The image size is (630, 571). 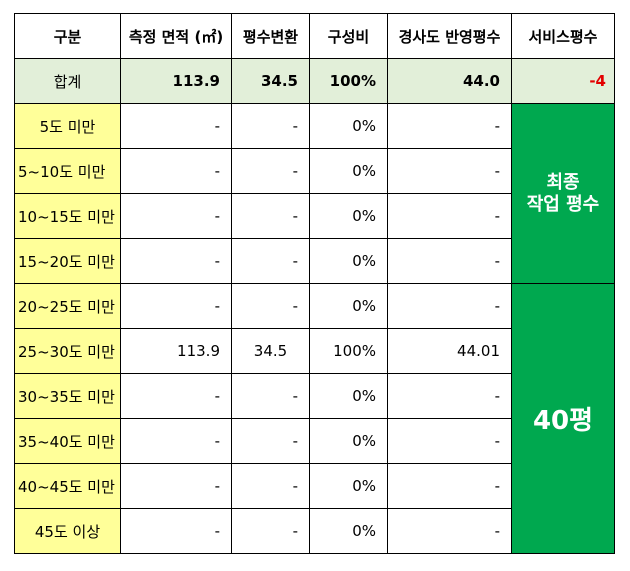 What do you see at coordinates (67, 531) in the screenshot?
I see `range-label: 45도 이상` at bounding box center [67, 531].